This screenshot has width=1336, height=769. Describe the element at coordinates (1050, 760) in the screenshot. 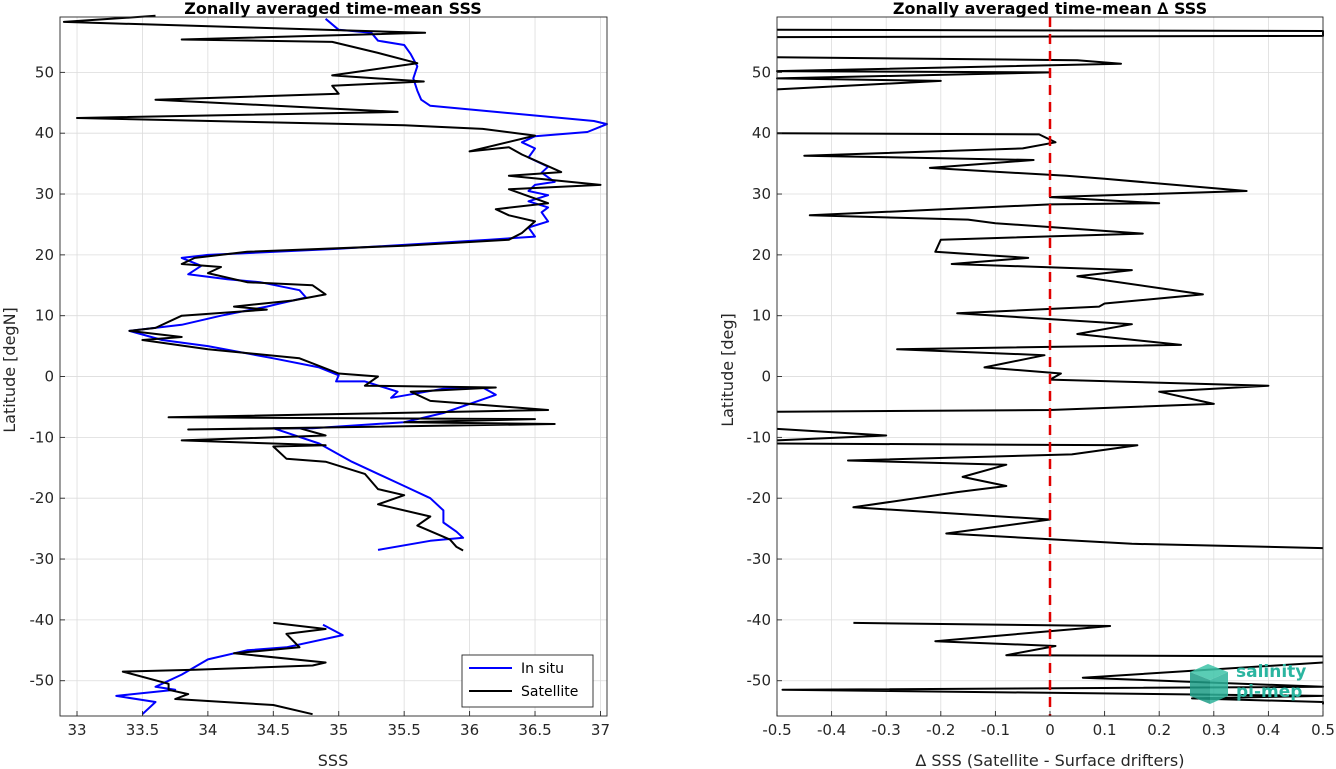

I see `right-x-axis-label: ∆ SSS (Satellite - Surface drifters)` at that location.